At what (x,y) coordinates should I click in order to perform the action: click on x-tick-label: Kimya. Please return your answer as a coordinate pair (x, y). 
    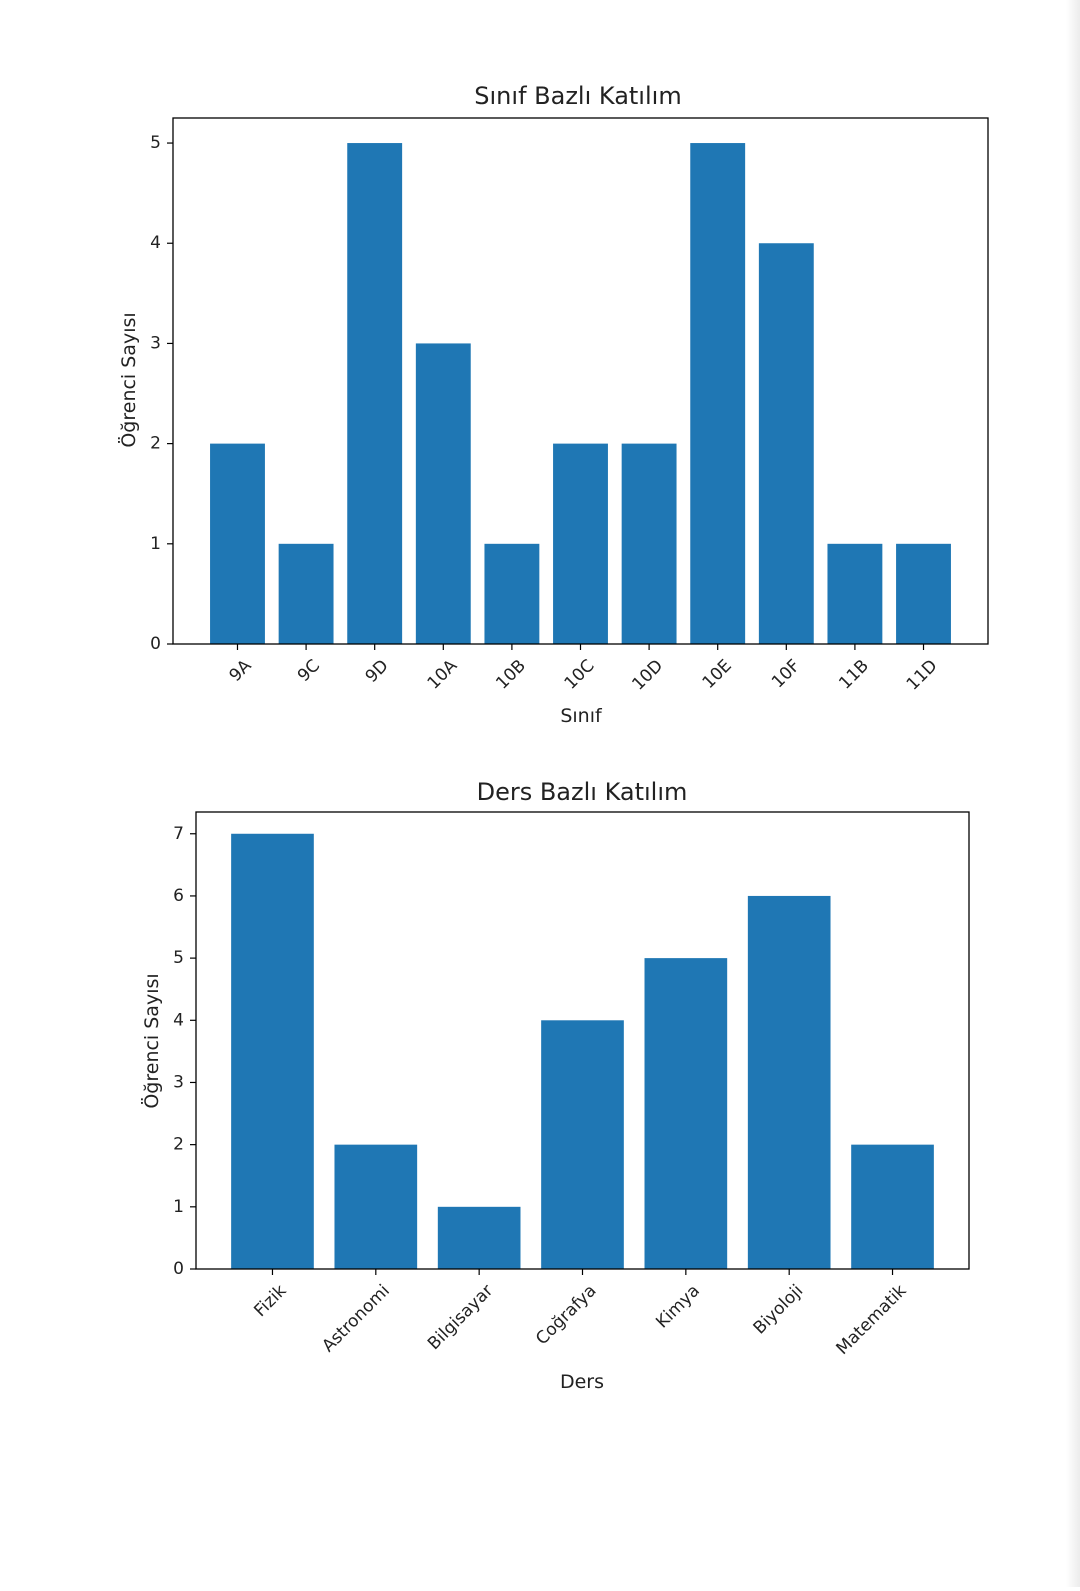
    Looking at the image, I should click on (678, 1307).